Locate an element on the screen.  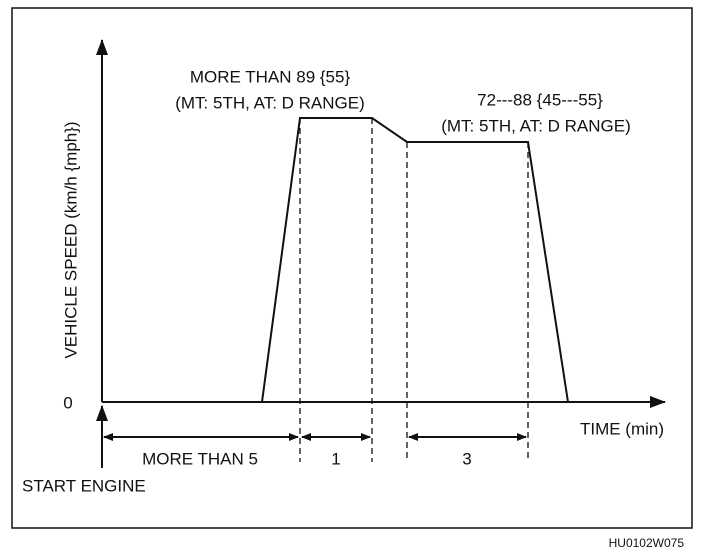
interval-label: MORE THAN 5 is located at coordinates (200, 458).